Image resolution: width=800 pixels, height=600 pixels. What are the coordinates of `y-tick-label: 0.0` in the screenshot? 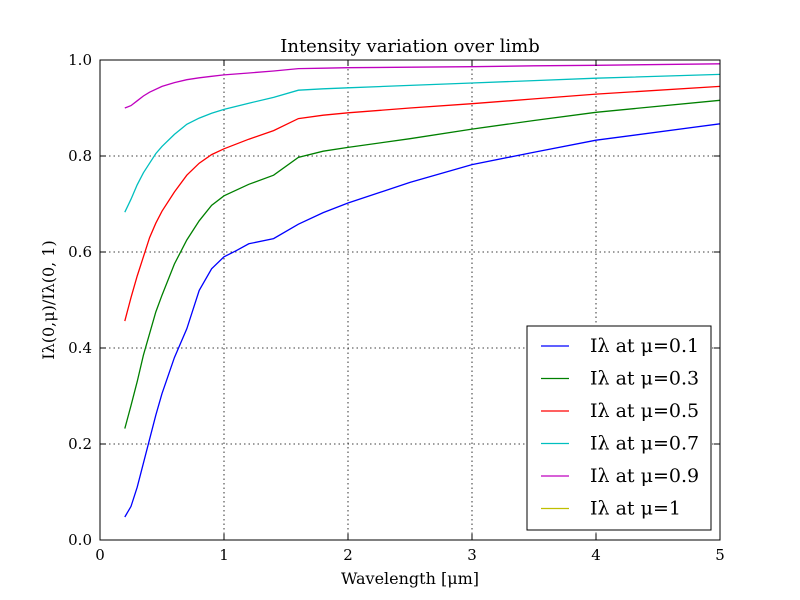 It's located at (80, 540).